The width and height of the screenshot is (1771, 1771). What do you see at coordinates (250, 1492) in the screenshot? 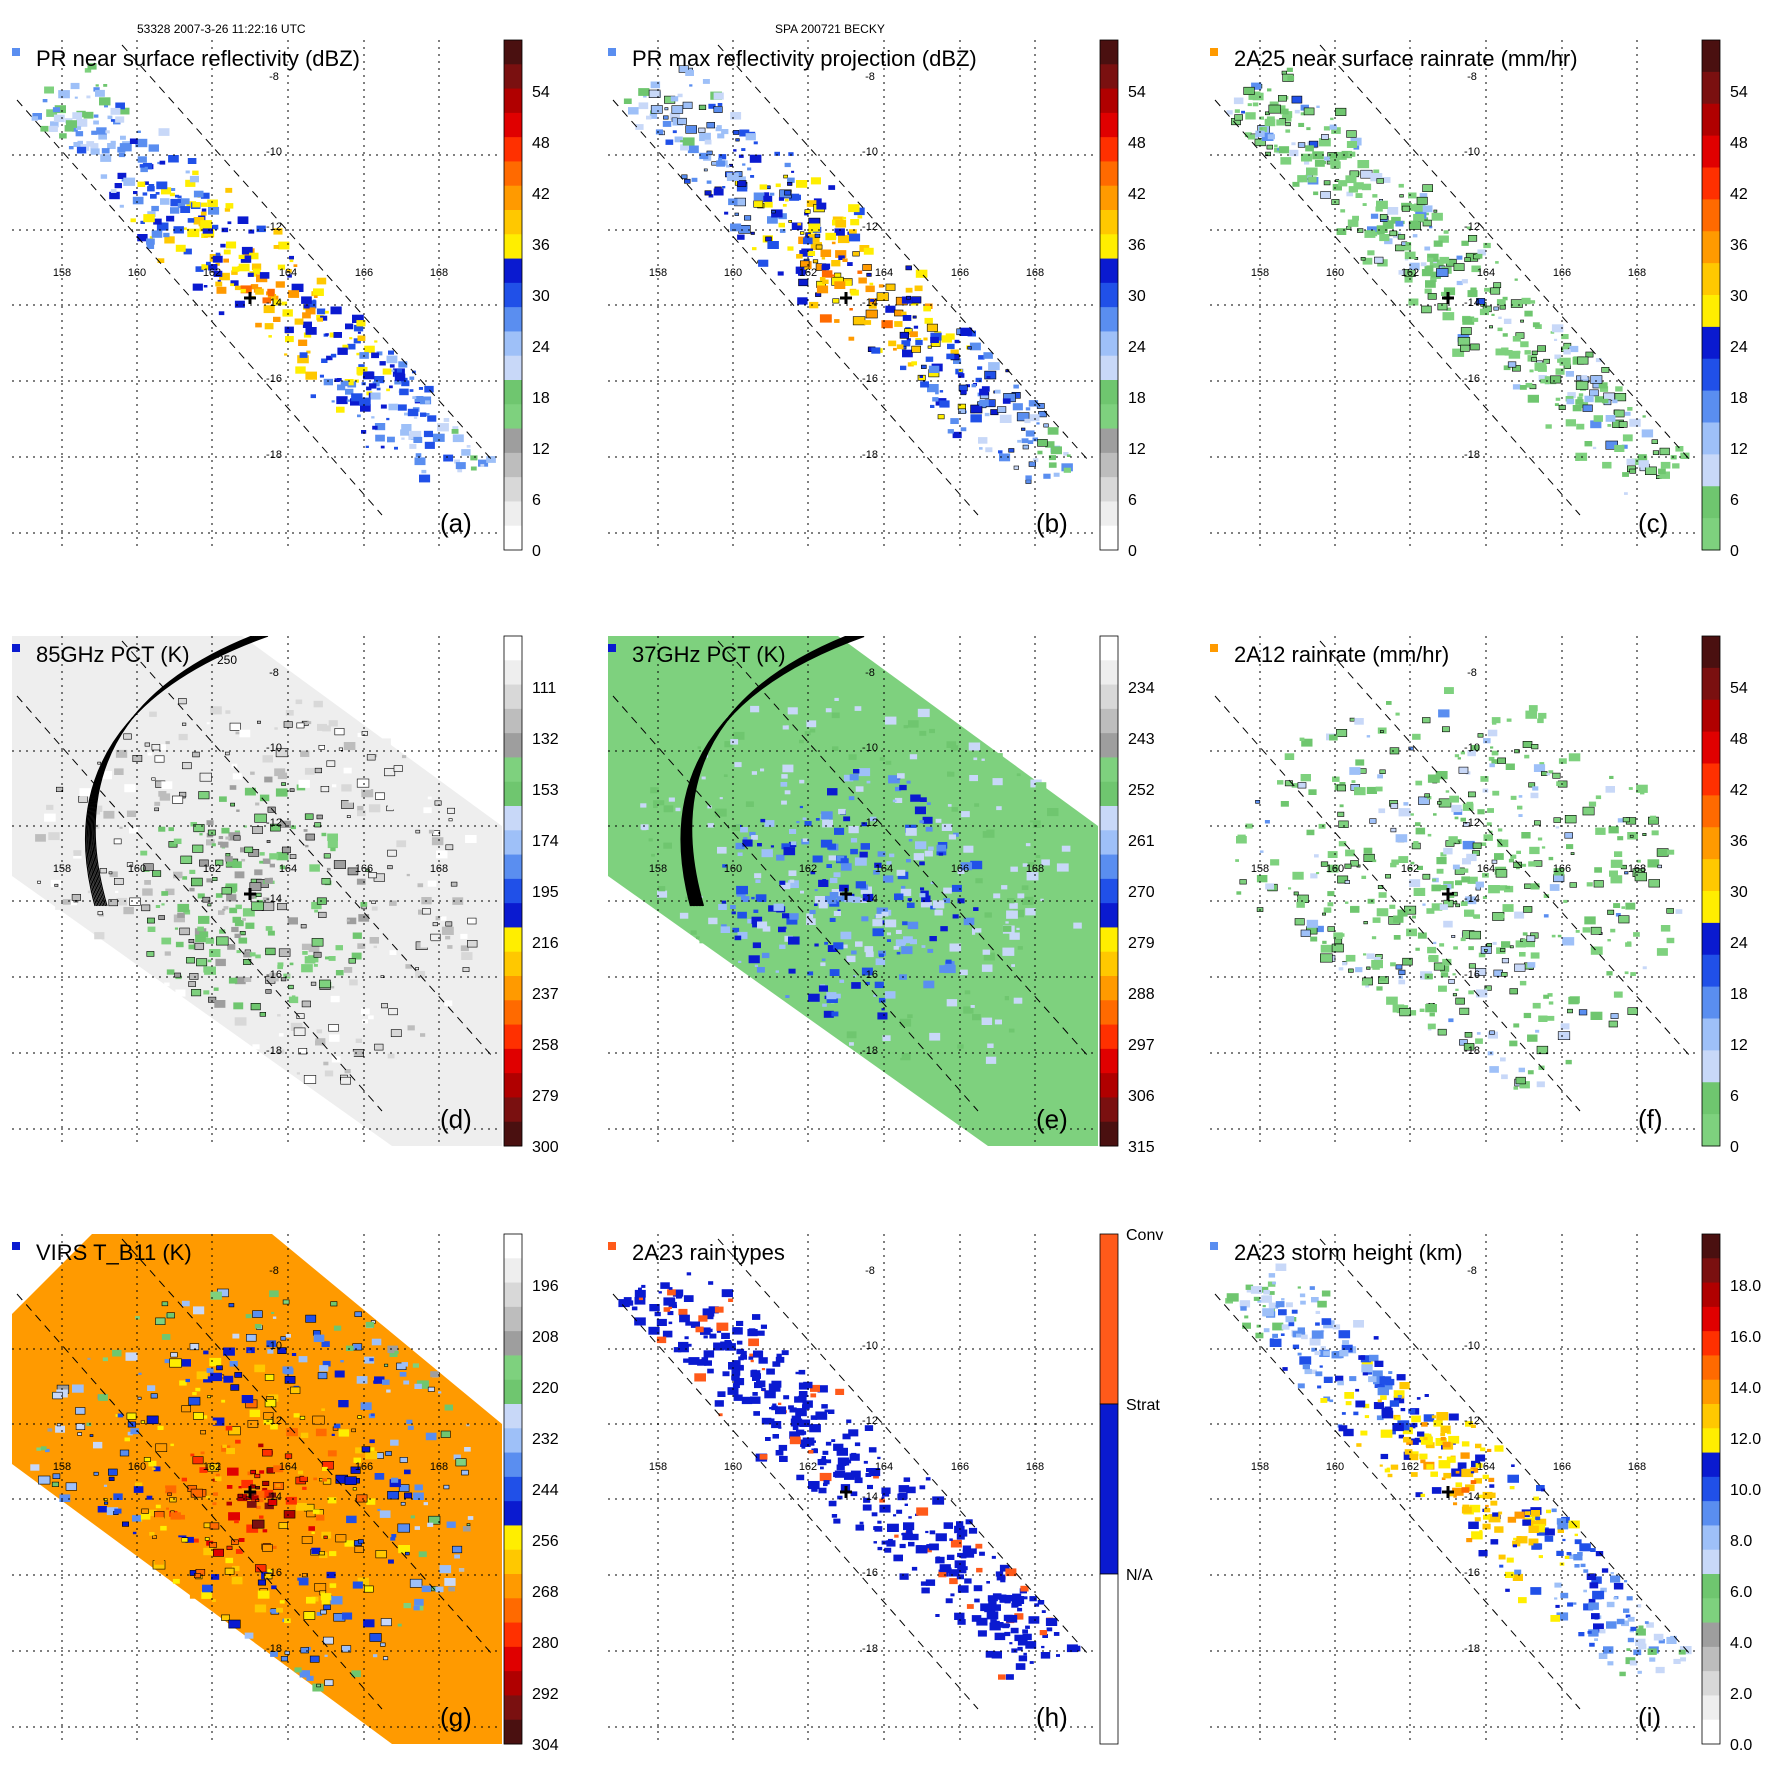
I see `cross-icon` at bounding box center [250, 1492].